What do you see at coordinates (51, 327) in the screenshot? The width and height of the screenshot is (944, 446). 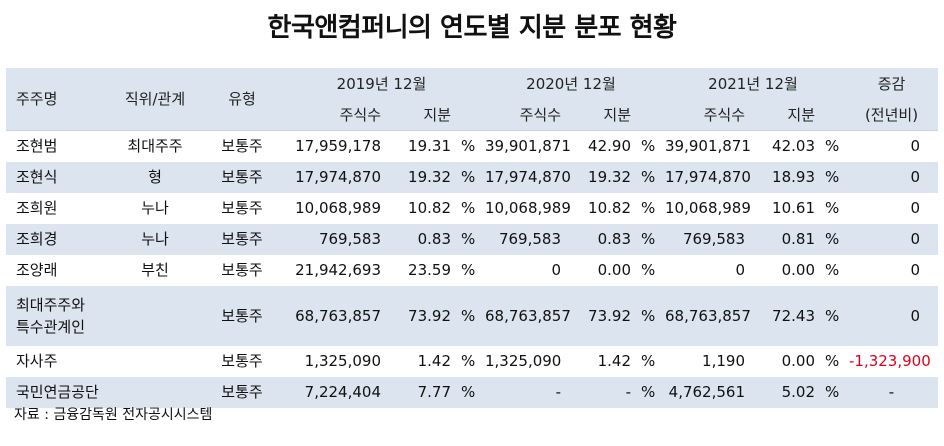 I see `shareholder-name-line2: 특수관계인` at bounding box center [51, 327].